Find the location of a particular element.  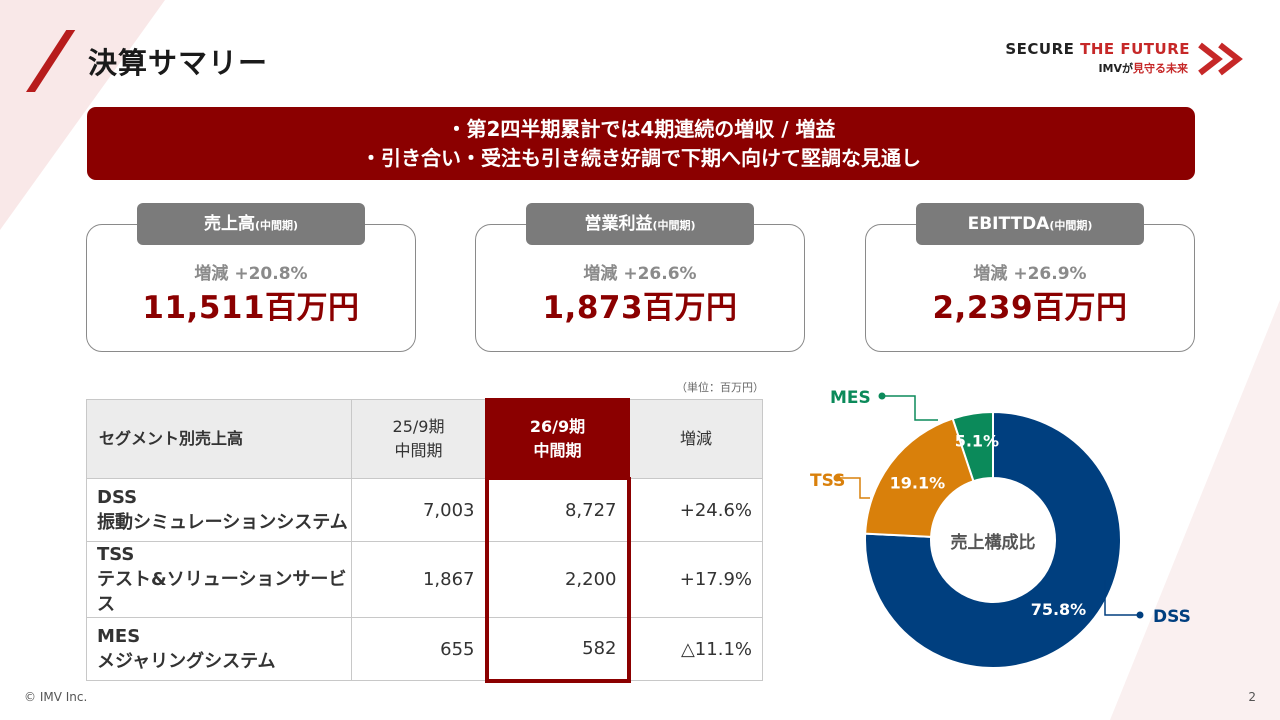

current-value: 582 is located at coordinates (557, 650).